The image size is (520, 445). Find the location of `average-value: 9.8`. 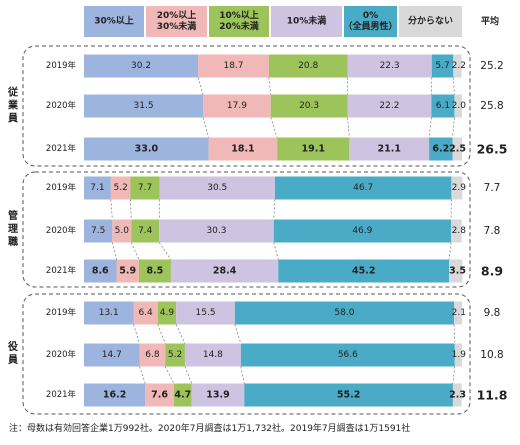

average-value: 9.8 is located at coordinates (492, 313).